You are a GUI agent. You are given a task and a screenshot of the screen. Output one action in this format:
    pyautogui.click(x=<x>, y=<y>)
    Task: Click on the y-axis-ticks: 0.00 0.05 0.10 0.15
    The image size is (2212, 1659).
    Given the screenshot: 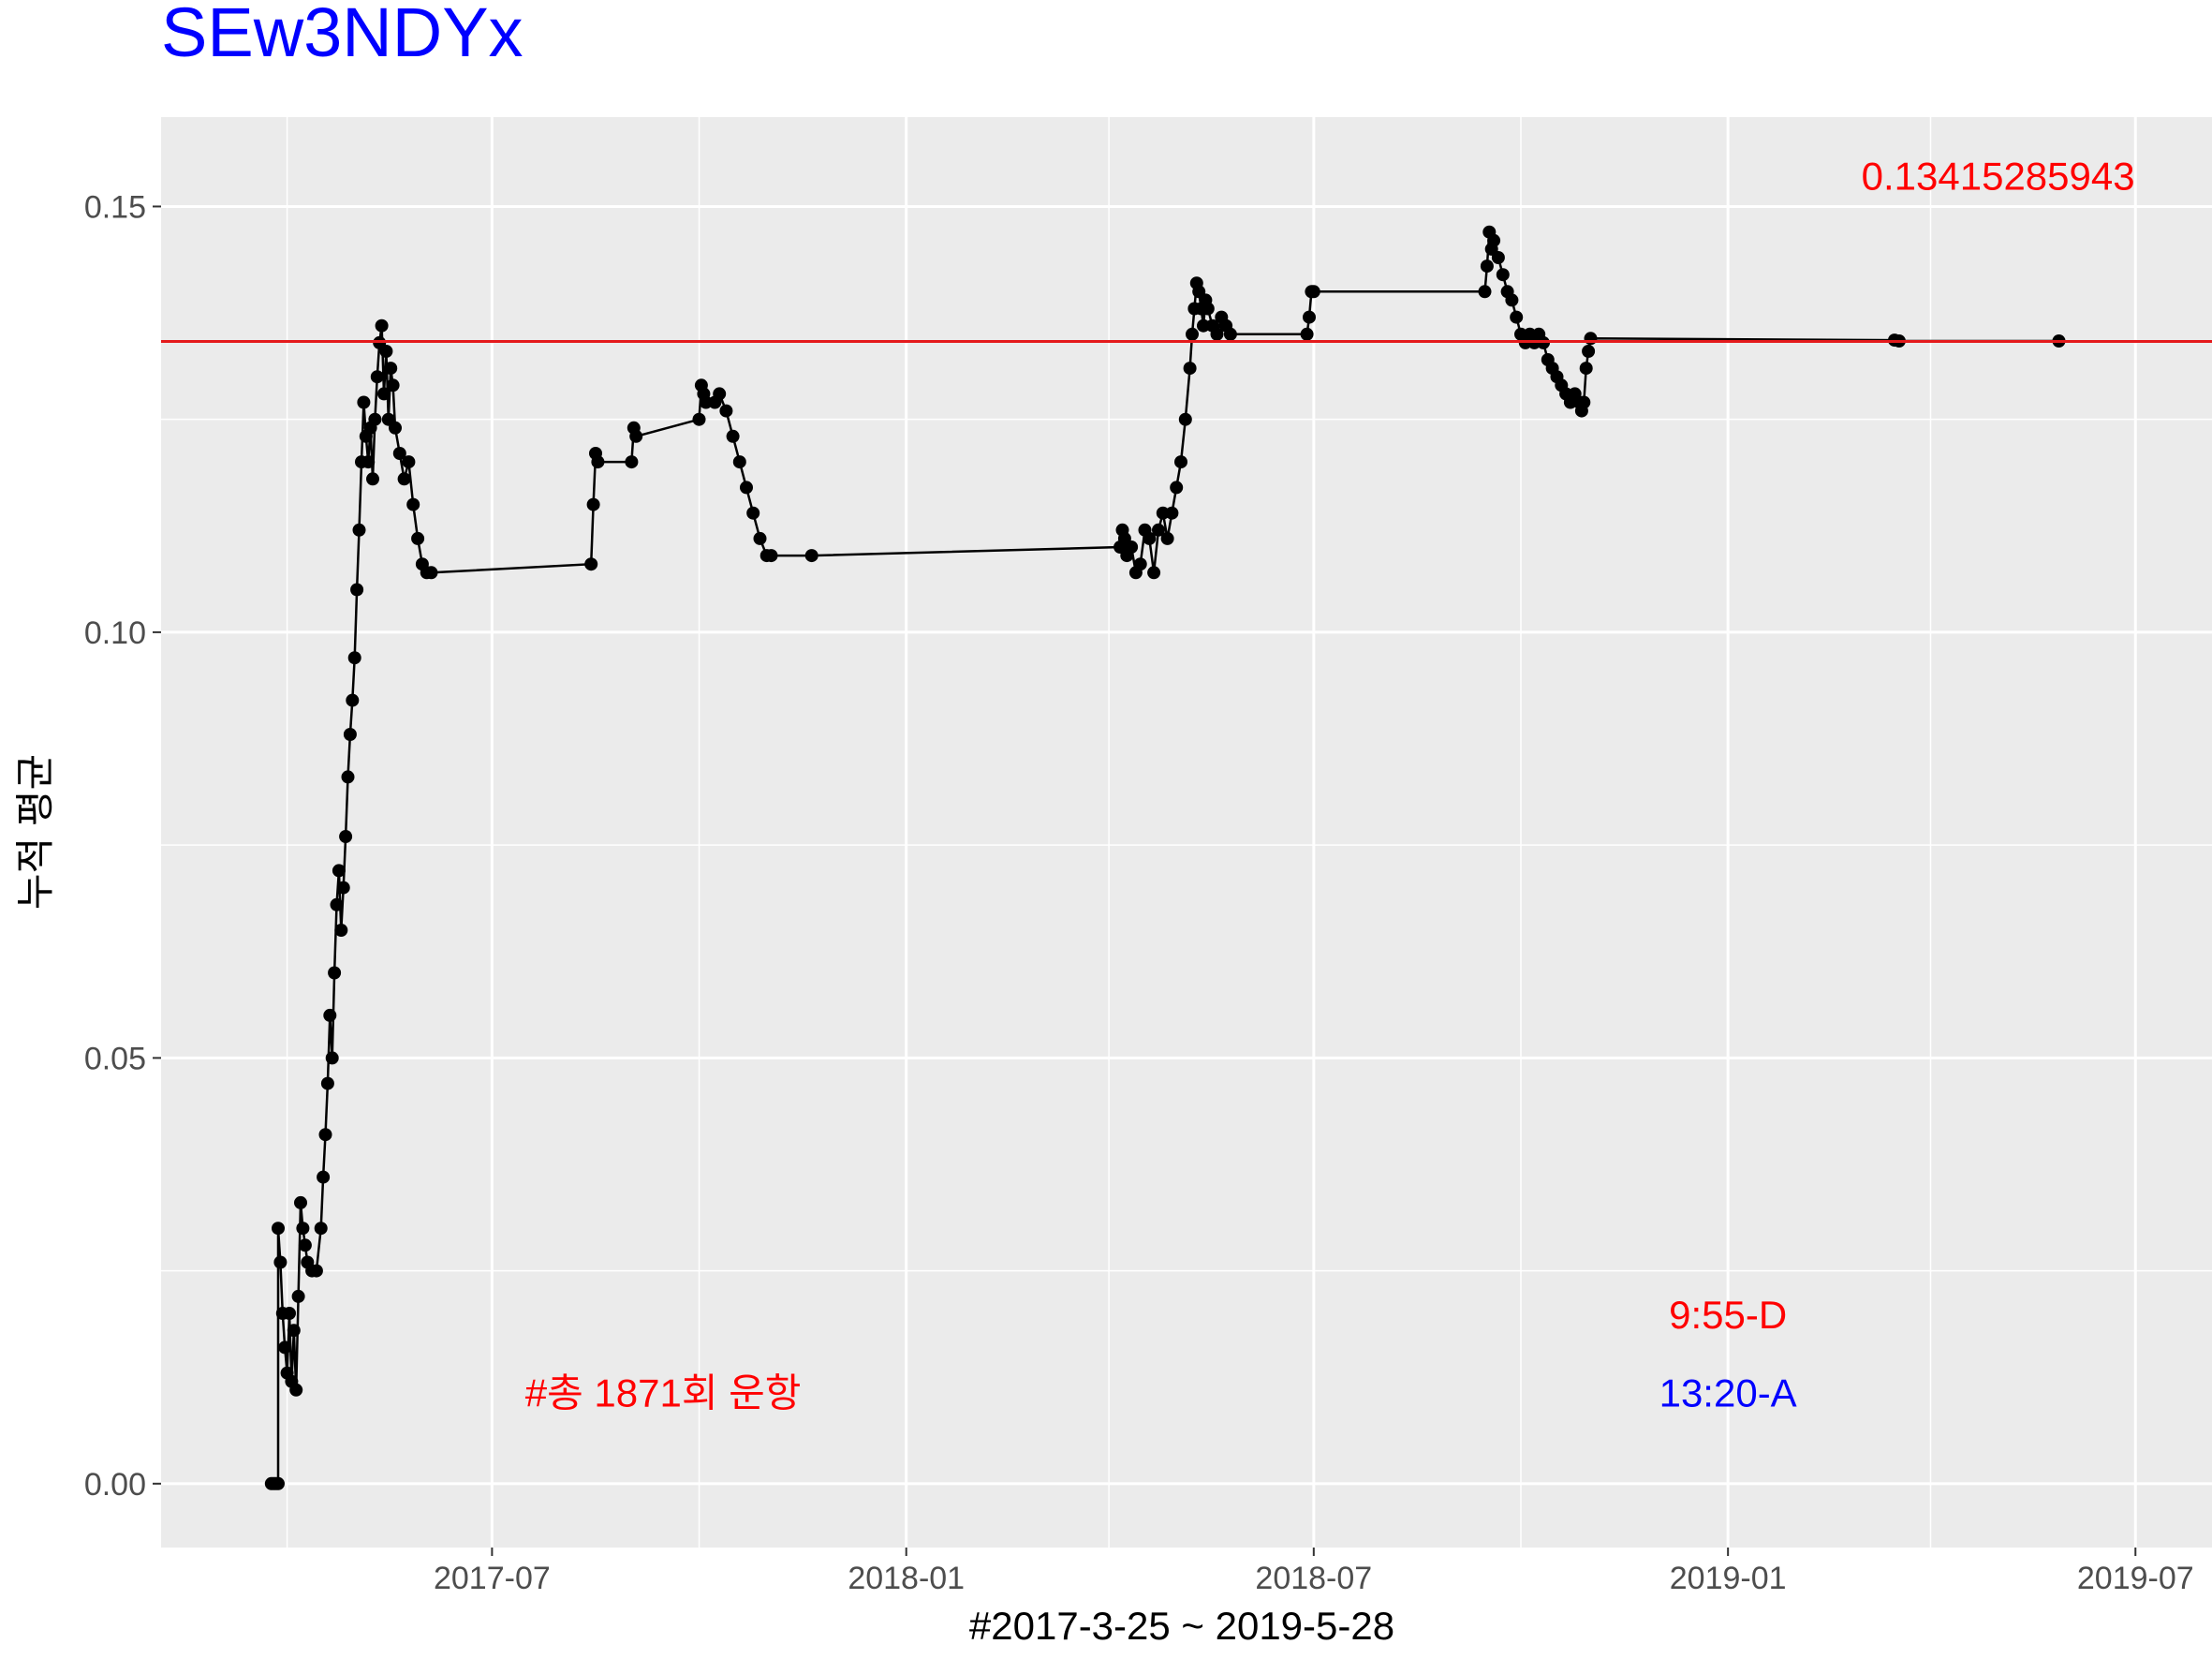 What is the action you would take?
    pyautogui.click(x=122, y=846)
    